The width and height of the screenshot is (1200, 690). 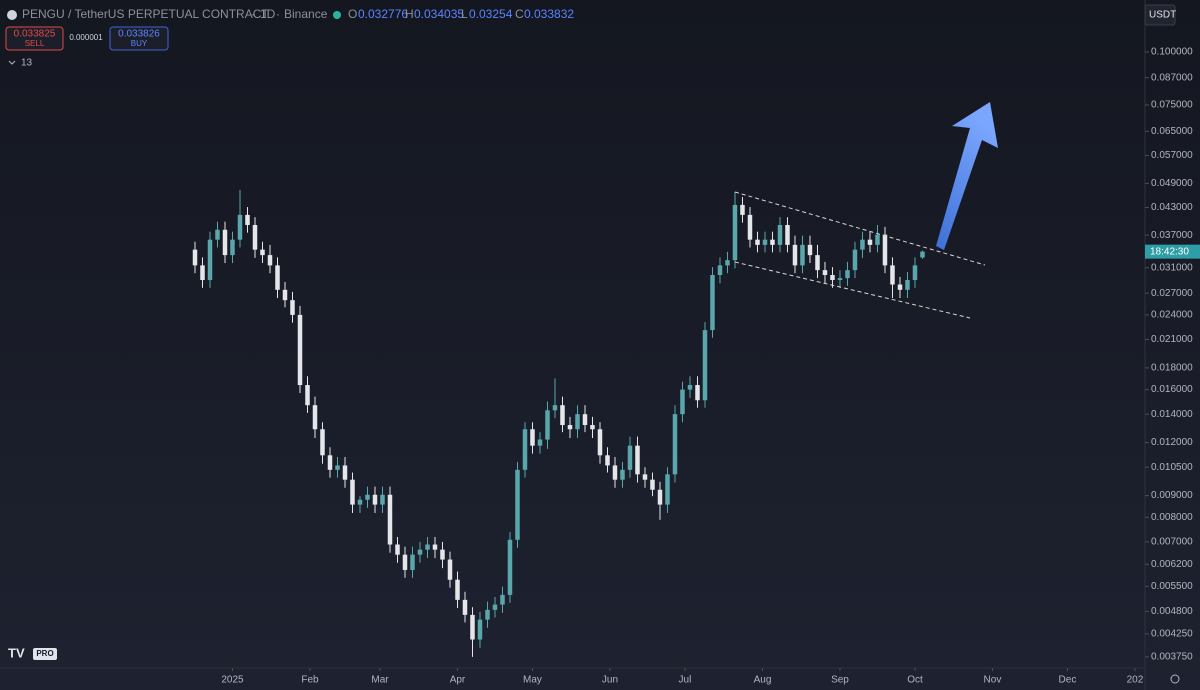 I want to click on y-tick-label: 0.007000, so click(x=1172, y=542).